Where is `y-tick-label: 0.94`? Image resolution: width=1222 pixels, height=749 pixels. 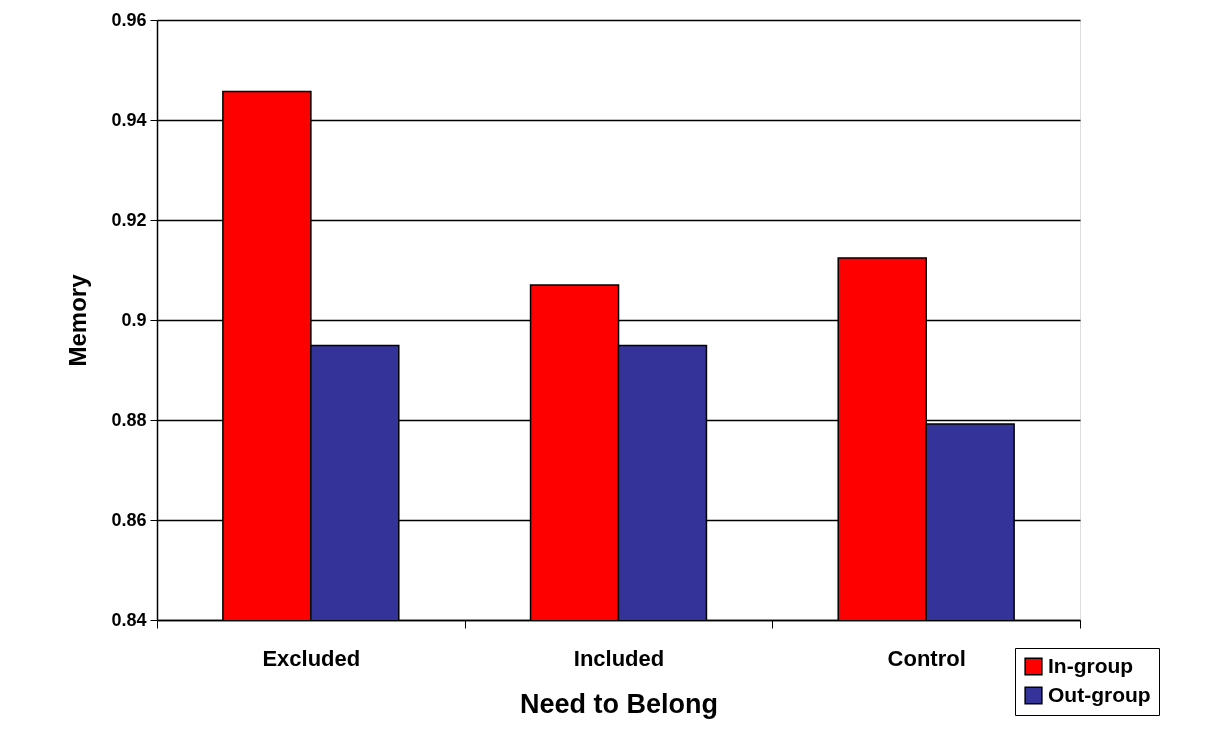
y-tick-label: 0.94 is located at coordinates (129, 119).